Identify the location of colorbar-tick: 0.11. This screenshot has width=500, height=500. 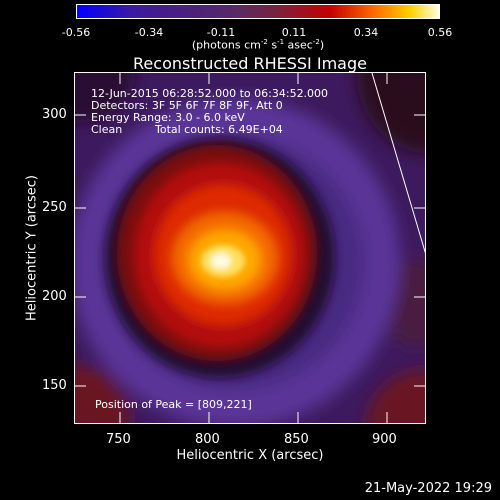
(294, 32).